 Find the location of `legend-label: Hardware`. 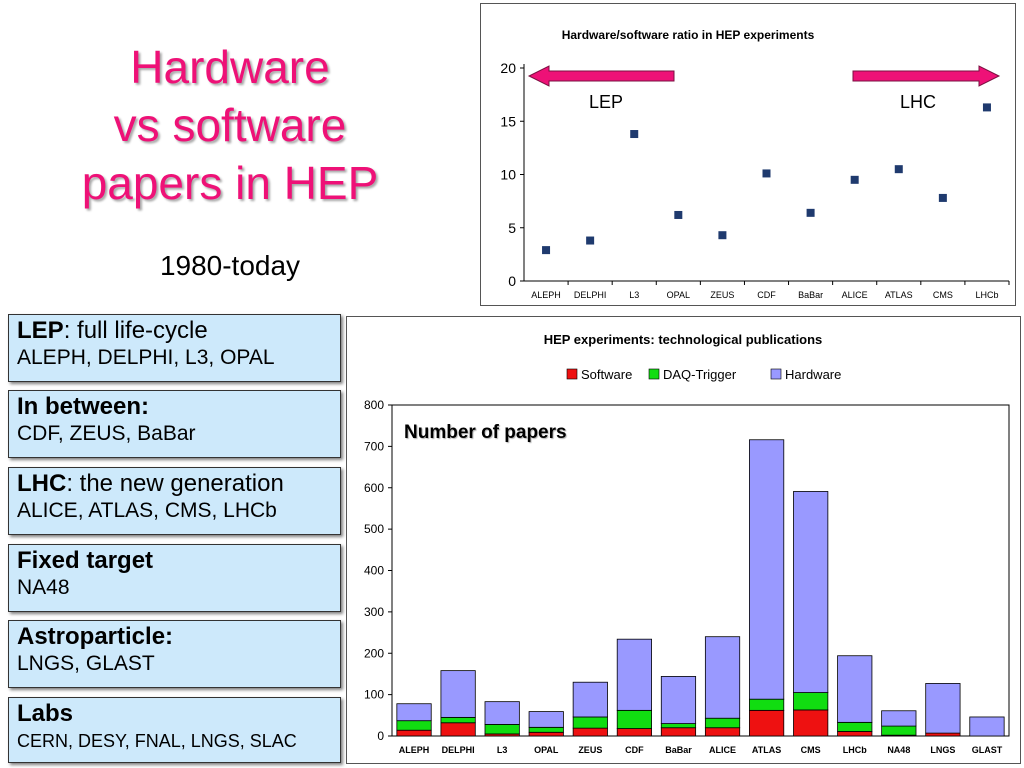

legend-label: Hardware is located at coordinates (813, 374).